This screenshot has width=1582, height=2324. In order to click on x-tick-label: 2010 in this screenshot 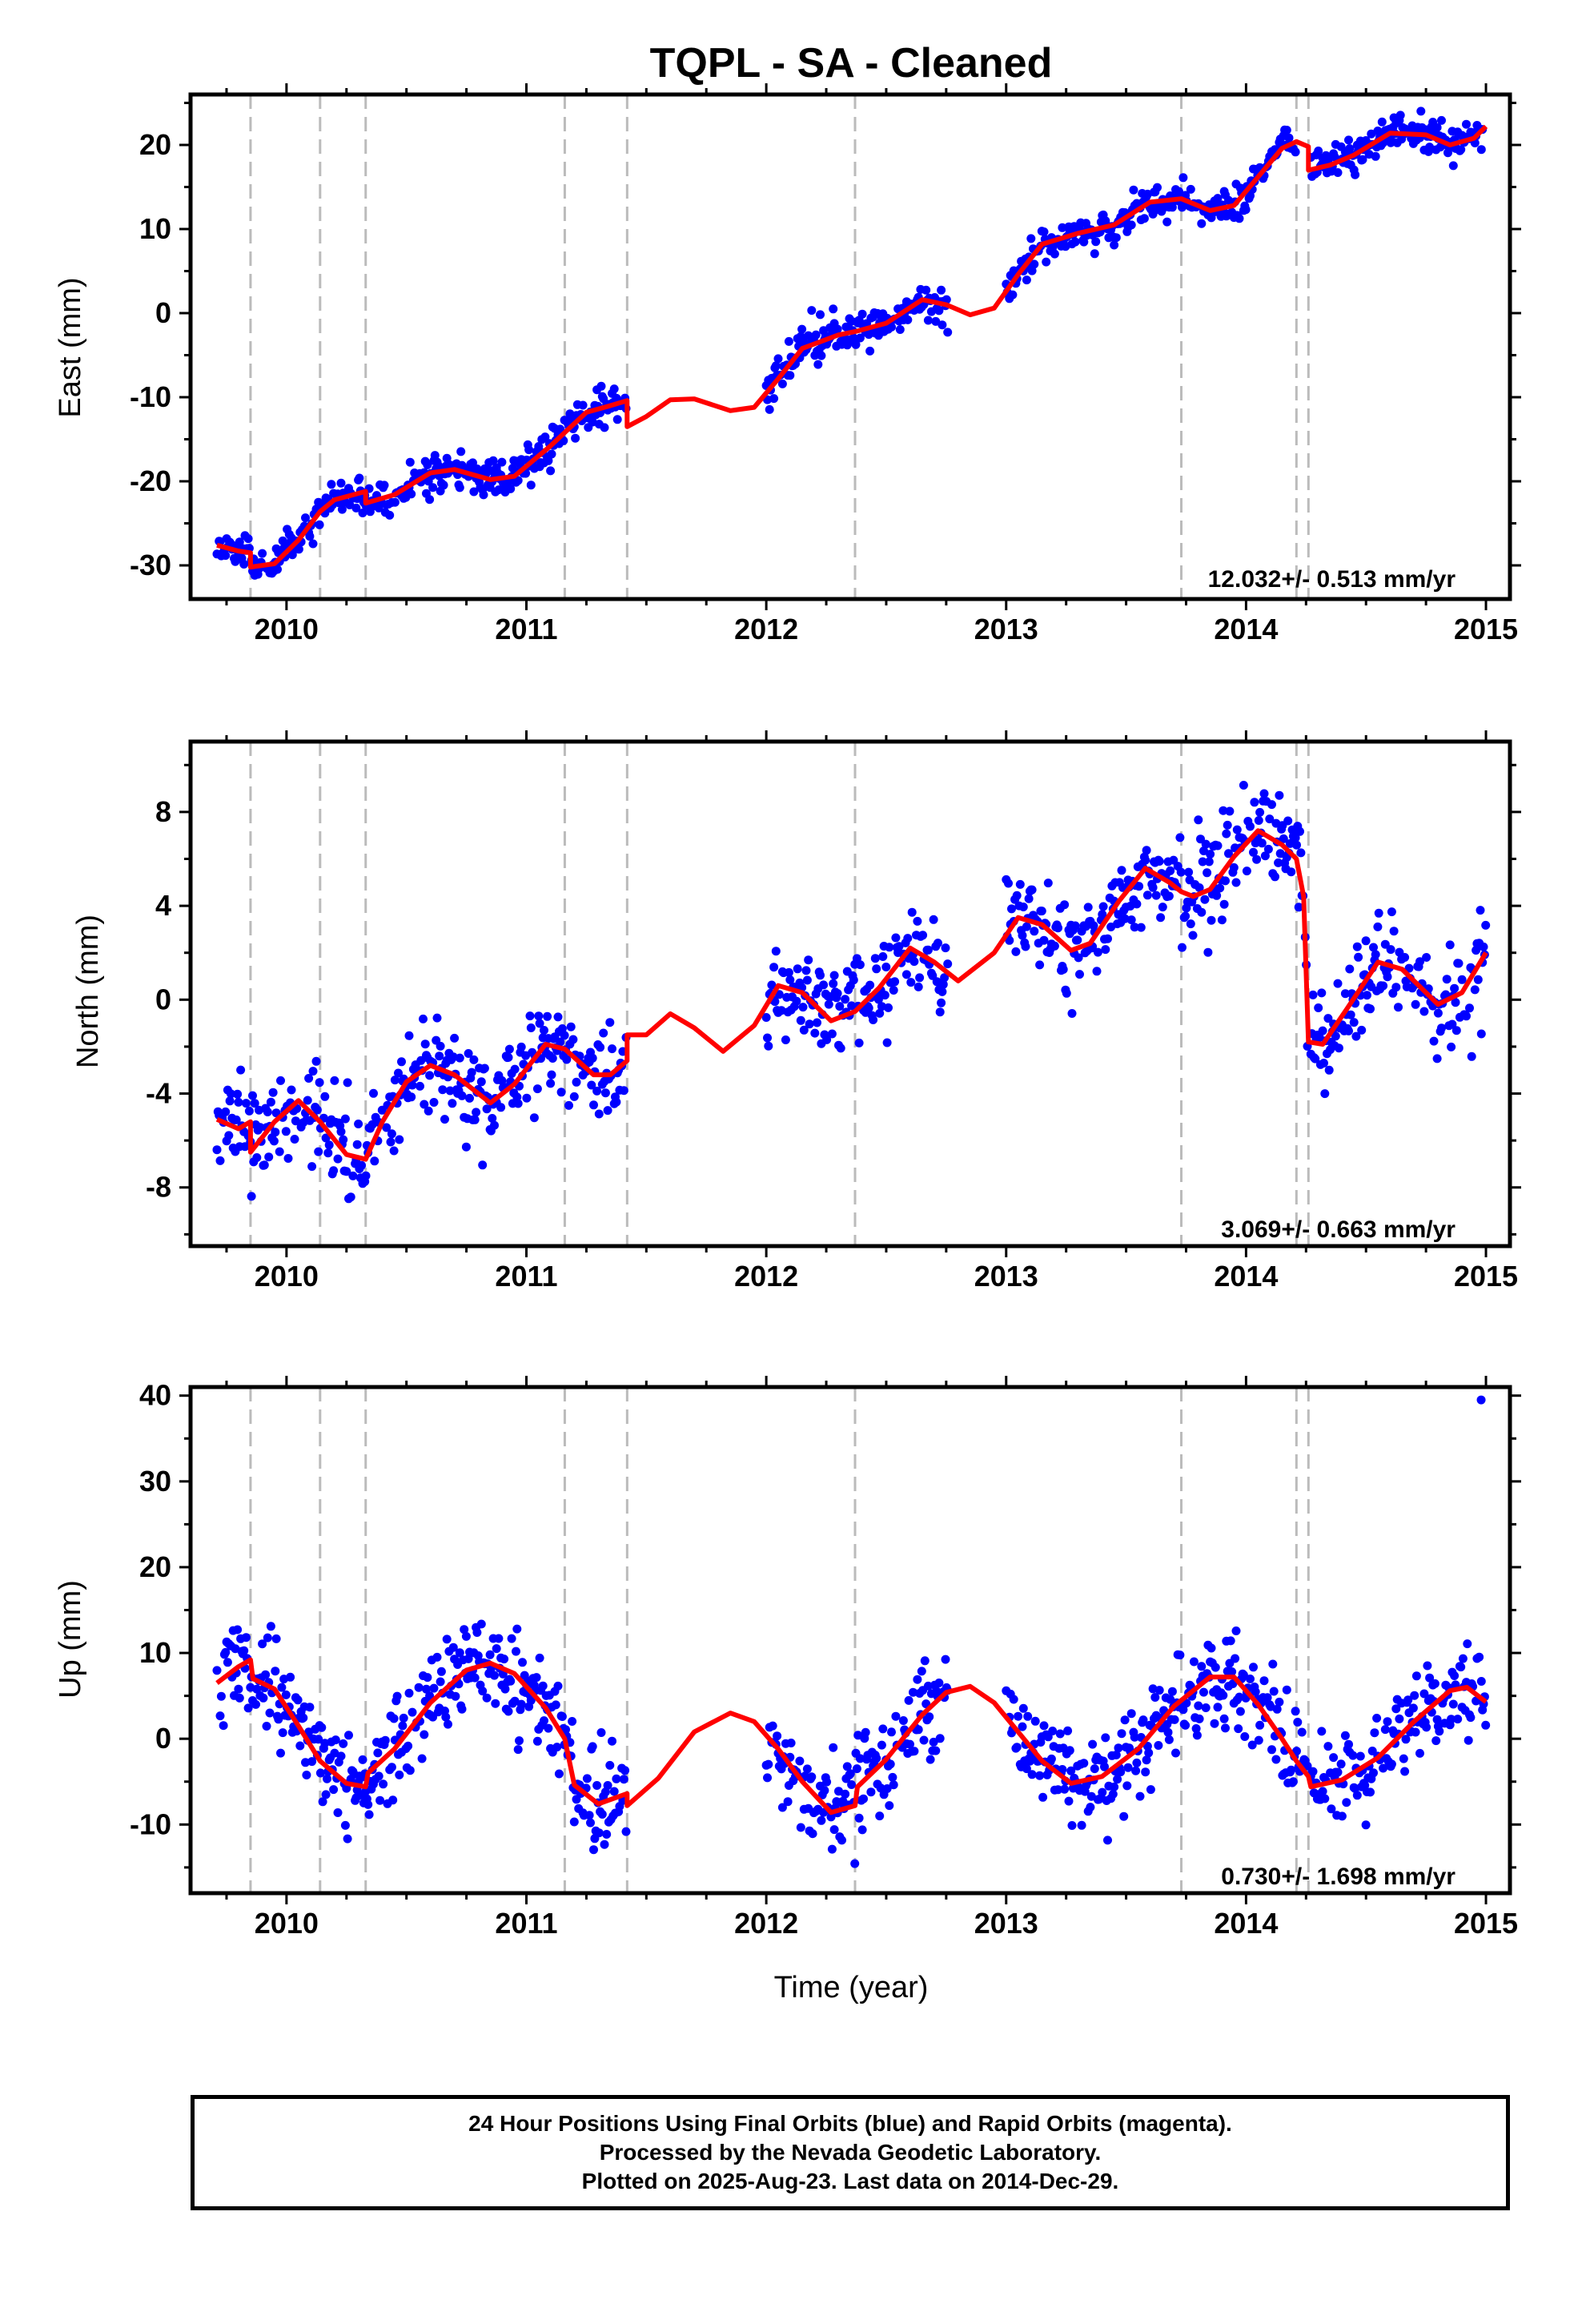, I will do `click(287, 1923)`.